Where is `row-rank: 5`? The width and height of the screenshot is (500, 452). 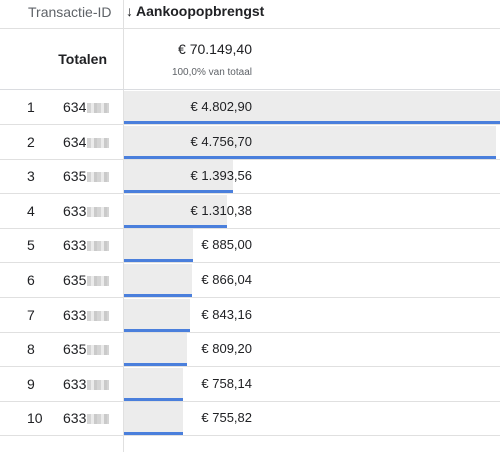 row-rank: 5 is located at coordinates (31, 245).